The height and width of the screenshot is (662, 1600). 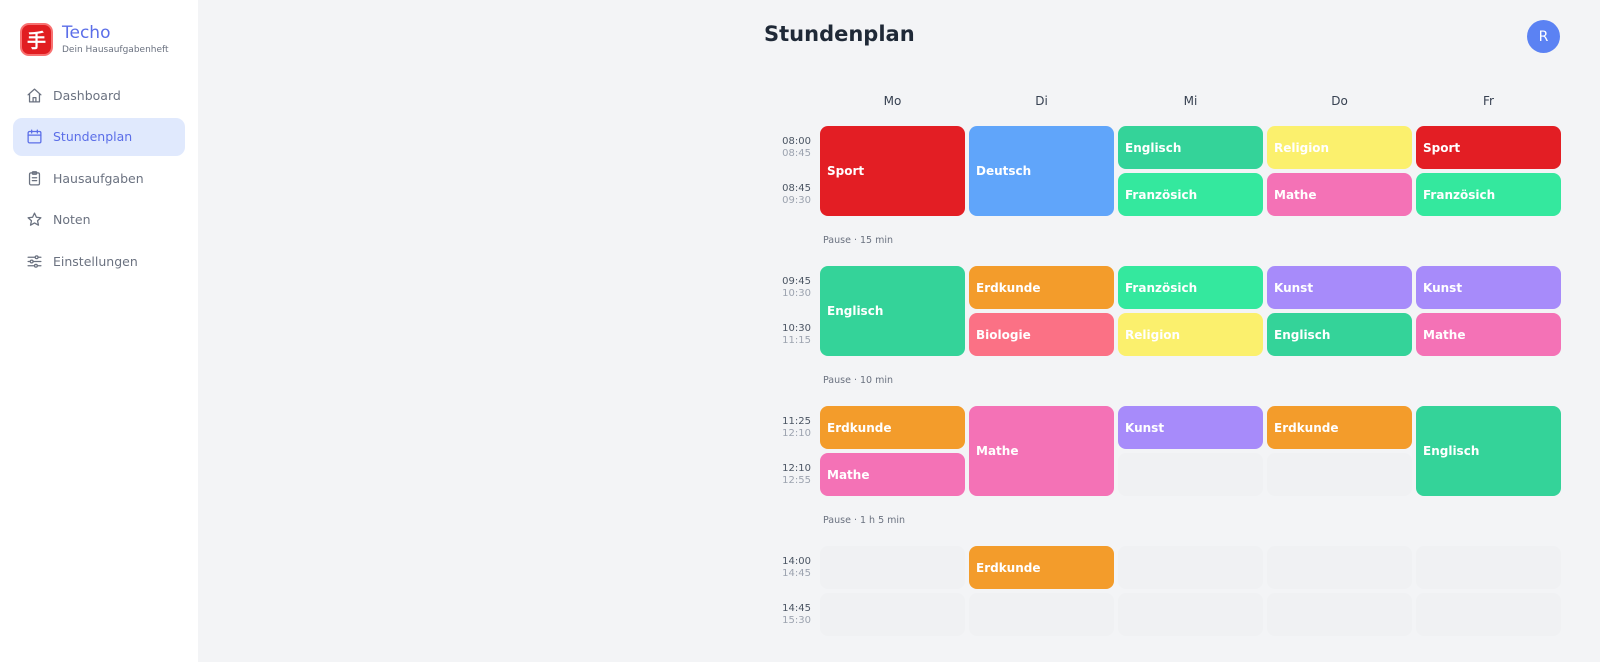 I want to click on sidebar-item-label: Stundenplan, so click(x=93, y=136).